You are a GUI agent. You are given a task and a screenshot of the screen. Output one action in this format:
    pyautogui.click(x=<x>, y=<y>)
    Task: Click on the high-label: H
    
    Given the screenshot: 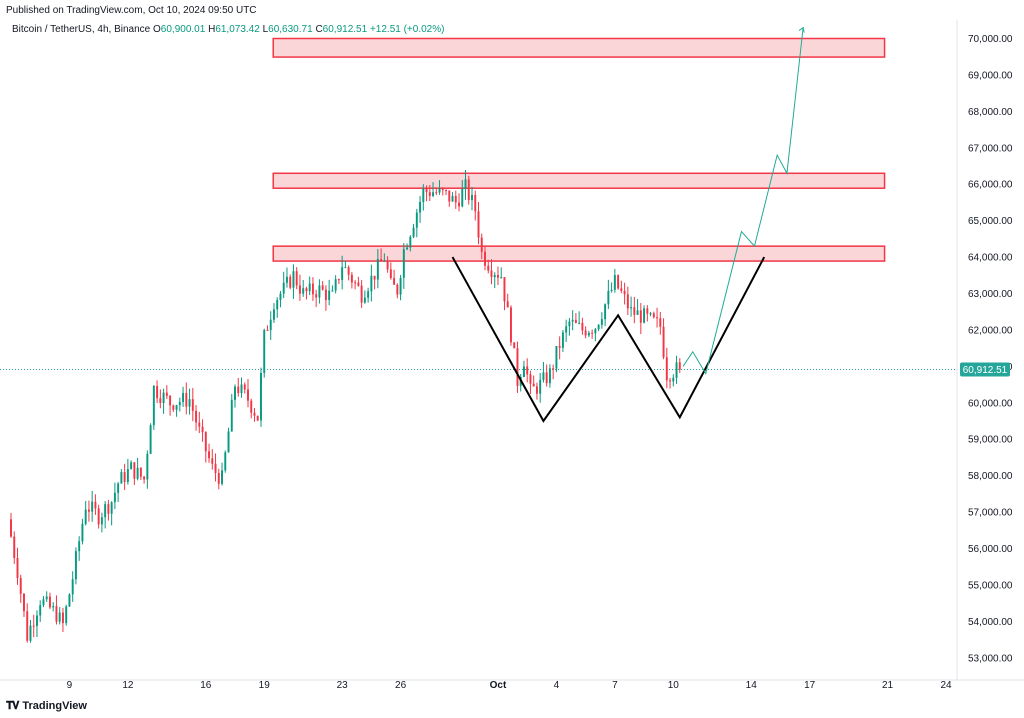 What is the action you would take?
    pyautogui.click(x=212, y=29)
    